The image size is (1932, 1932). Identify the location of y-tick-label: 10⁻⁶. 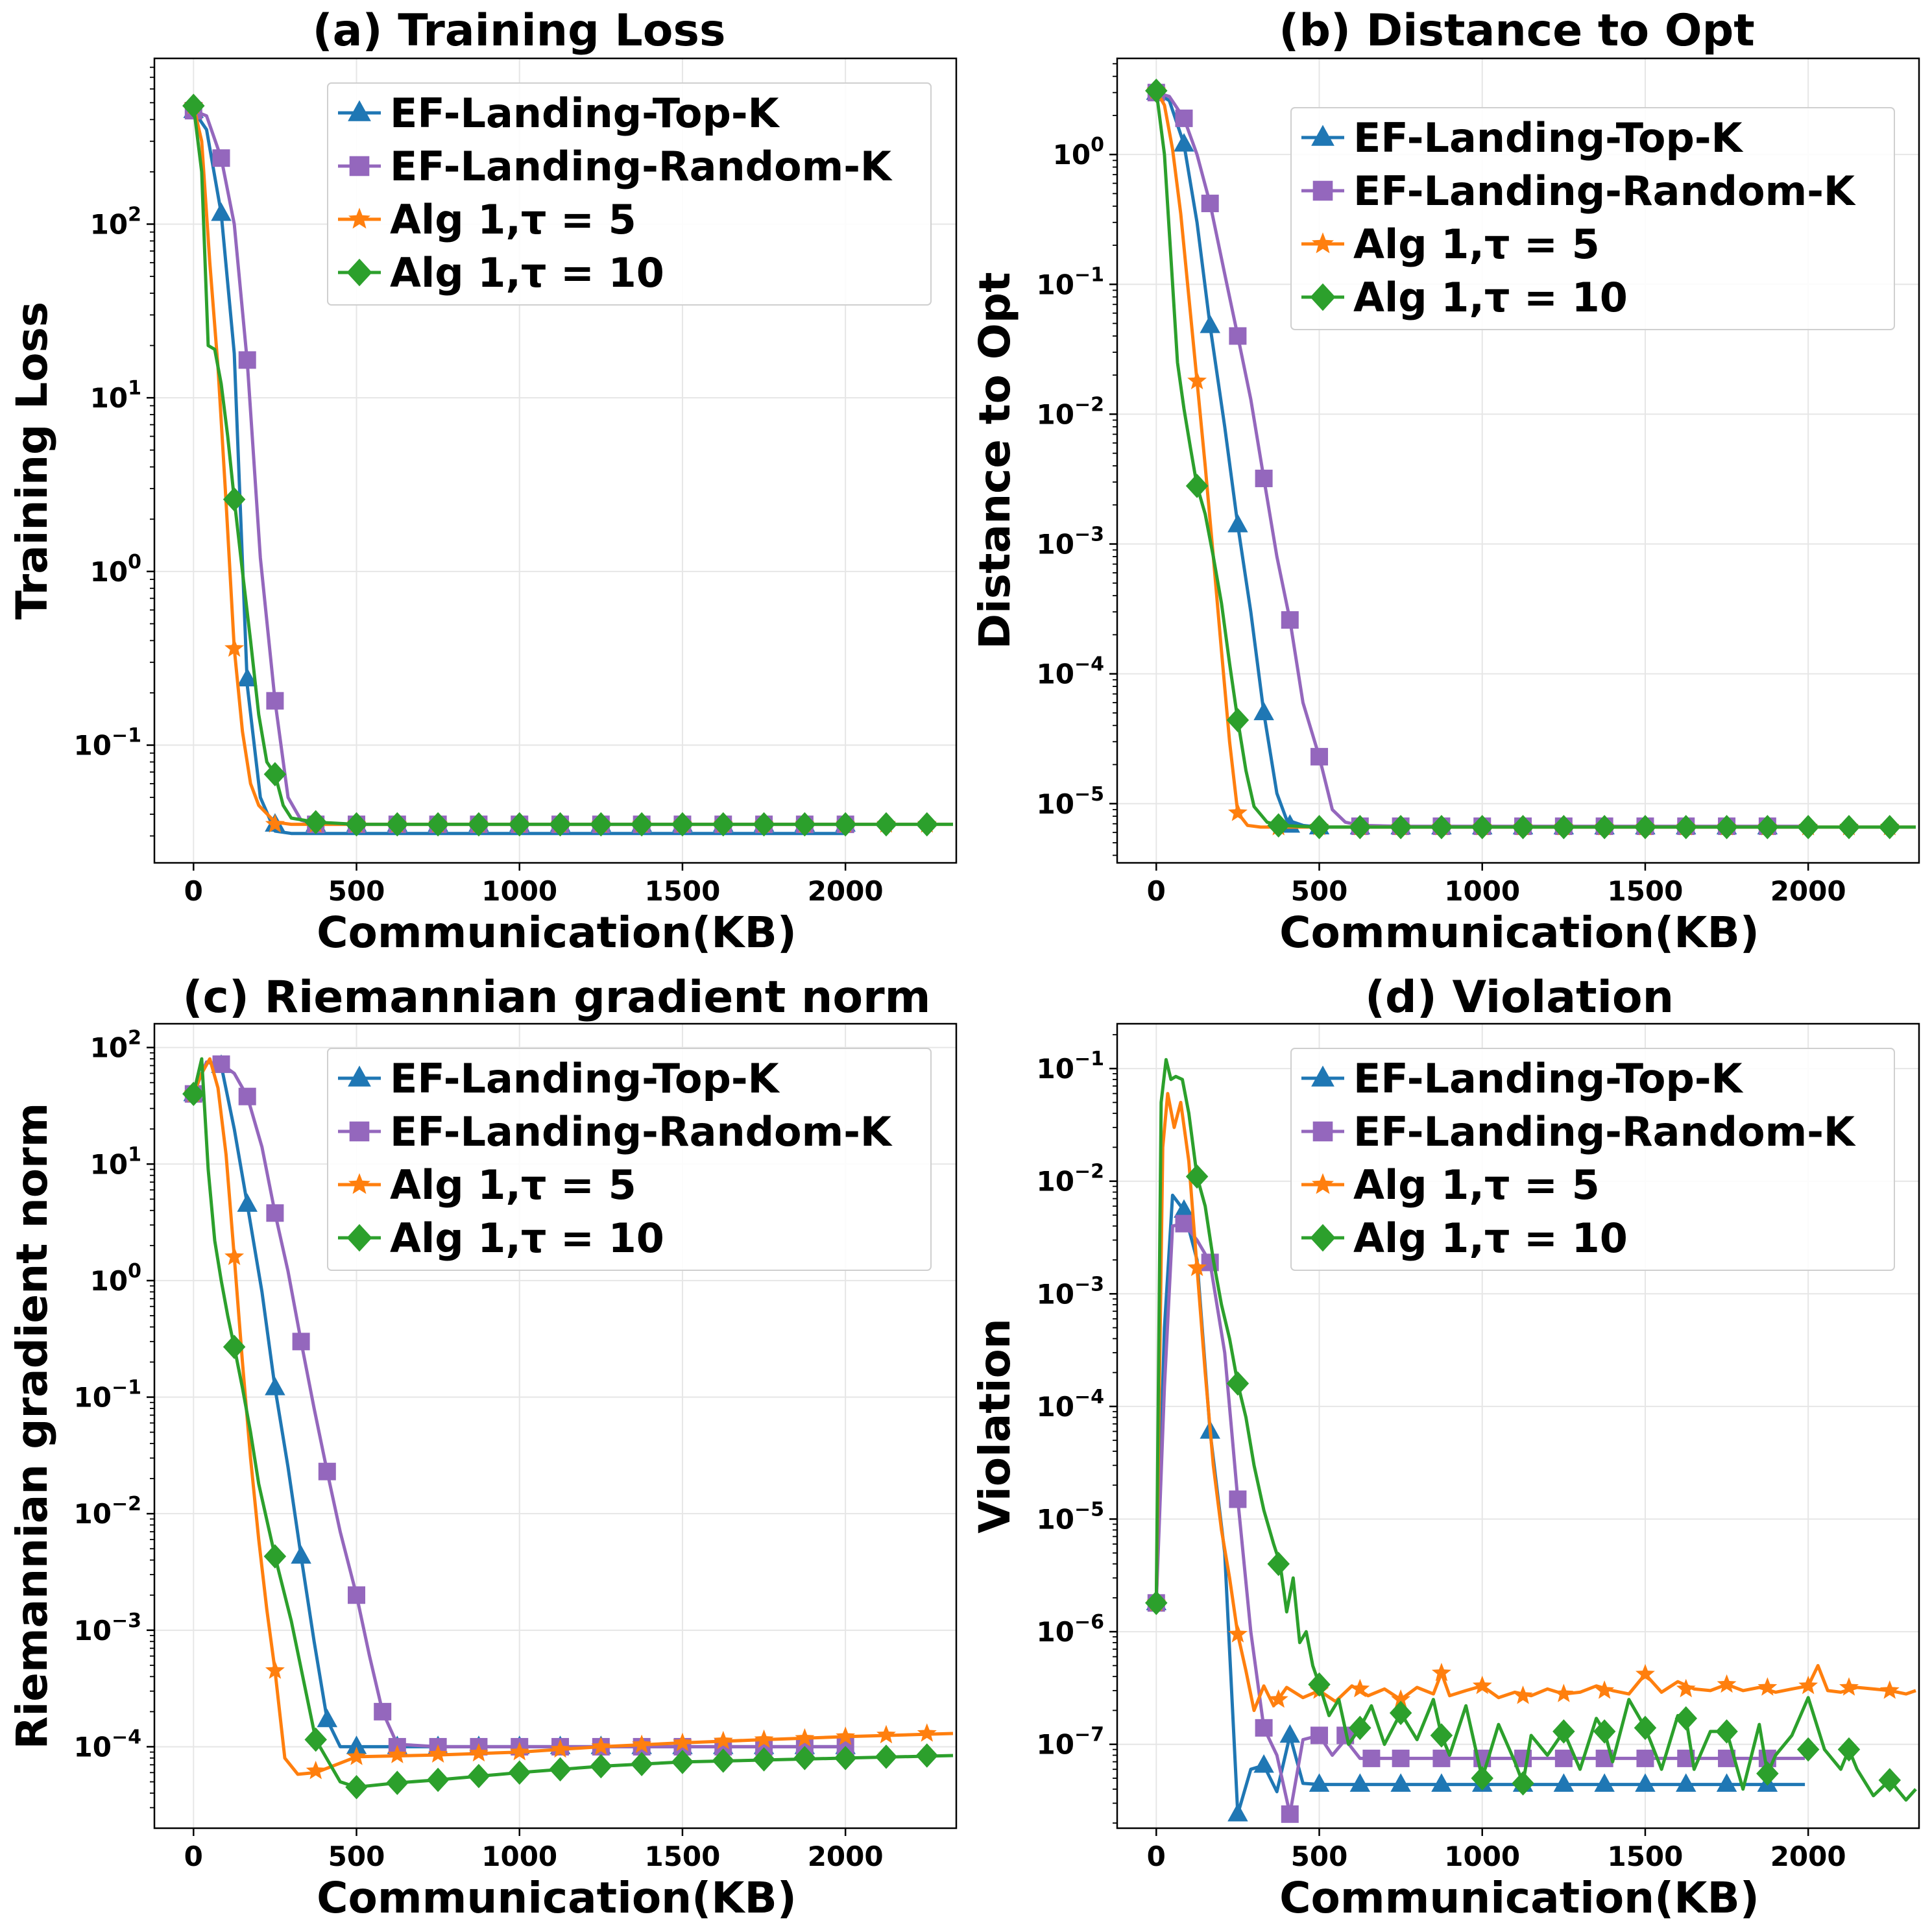
(1070, 1629).